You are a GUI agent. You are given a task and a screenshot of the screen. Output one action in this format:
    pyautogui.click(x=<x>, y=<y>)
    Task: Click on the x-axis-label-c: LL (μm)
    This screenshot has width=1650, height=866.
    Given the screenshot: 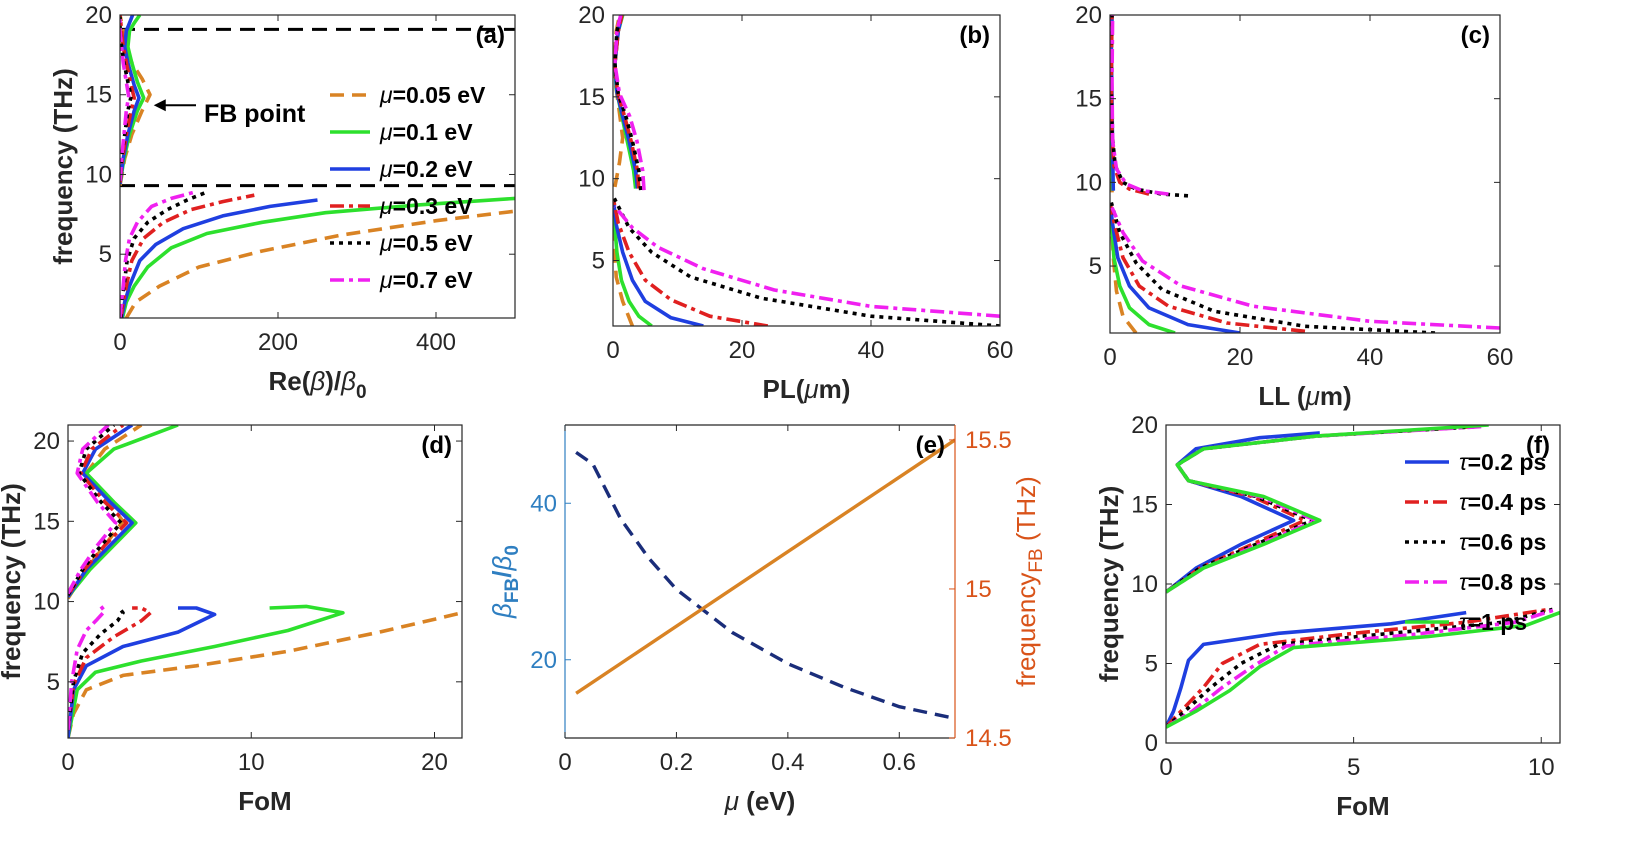 What is the action you would take?
    pyautogui.click(x=1304, y=396)
    